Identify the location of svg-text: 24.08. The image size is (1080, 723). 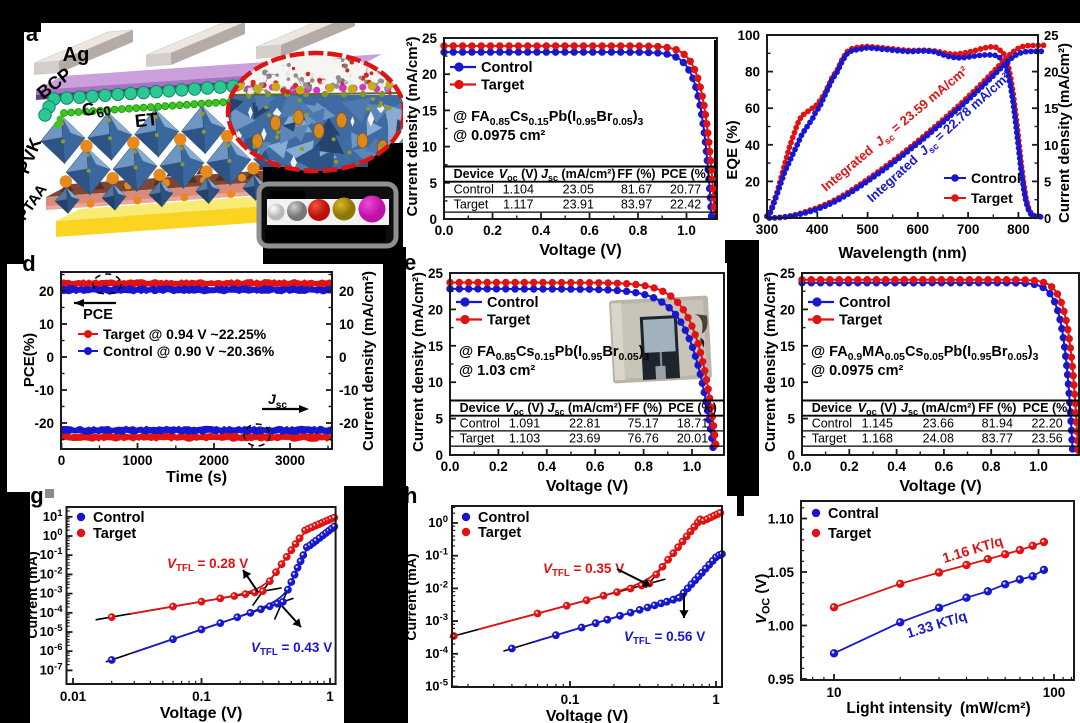
(938, 439).